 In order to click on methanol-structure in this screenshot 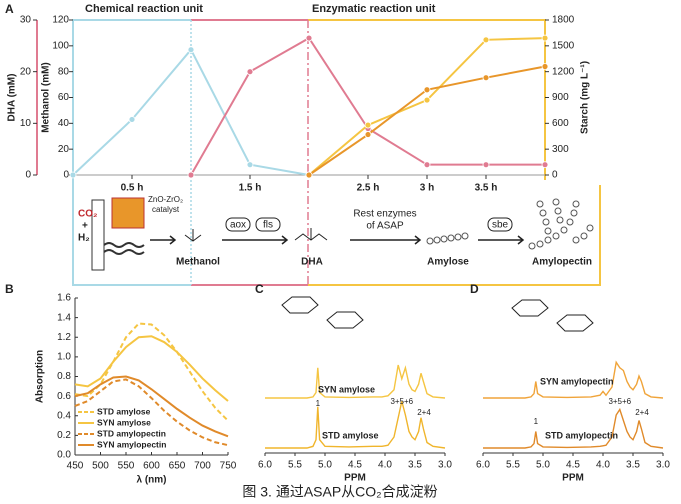, I will do `click(193, 235)`.